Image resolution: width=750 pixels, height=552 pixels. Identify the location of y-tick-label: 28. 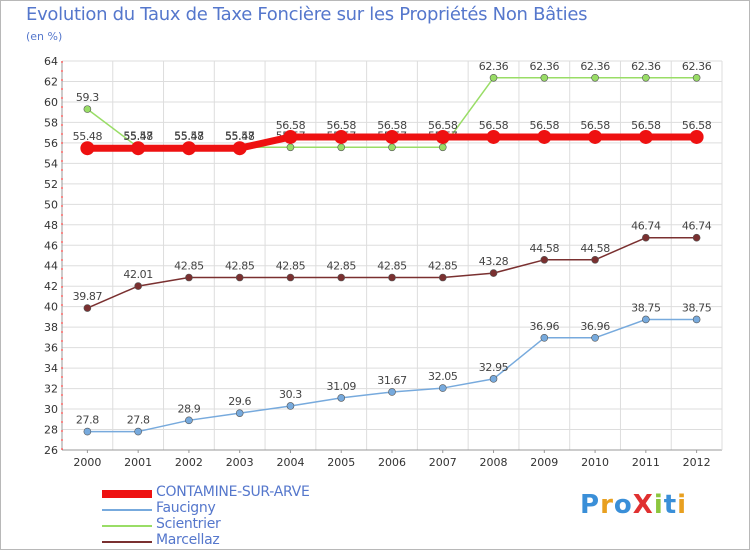
(51, 430).